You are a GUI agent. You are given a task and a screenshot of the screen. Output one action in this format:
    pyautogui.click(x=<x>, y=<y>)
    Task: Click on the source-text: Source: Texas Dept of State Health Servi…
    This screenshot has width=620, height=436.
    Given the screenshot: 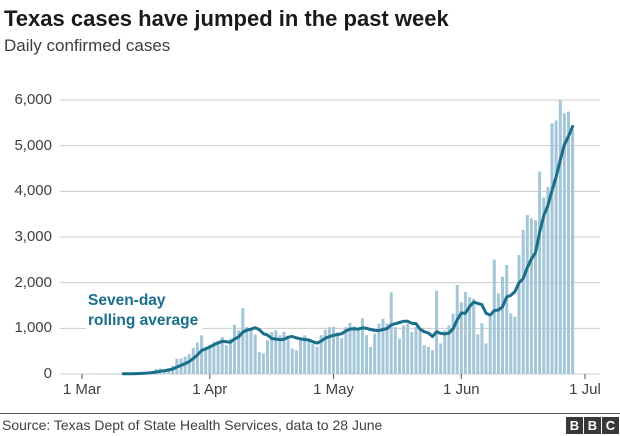 What is the action you would take?
    pyautogui.click(x=192, y=425)
    